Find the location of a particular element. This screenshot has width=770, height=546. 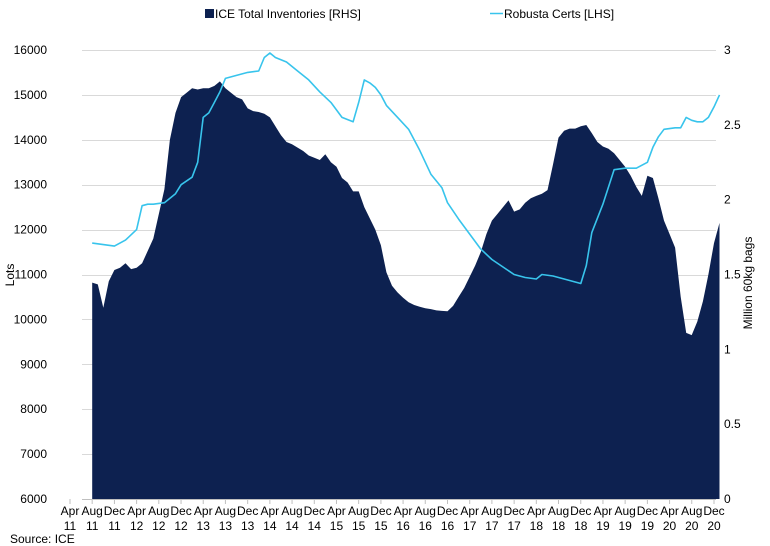

legend-label-robusta: Robusta Certs [LHS] is located at coordinates (559, 14).